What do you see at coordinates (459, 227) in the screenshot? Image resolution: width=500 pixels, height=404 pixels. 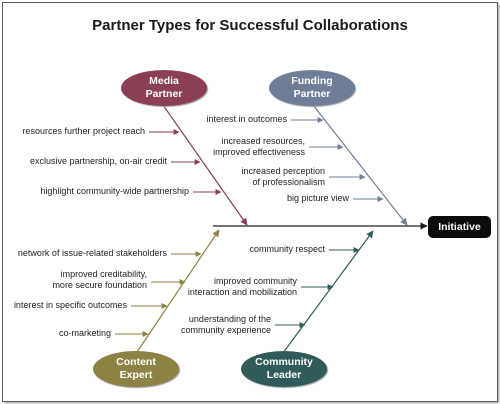 I see `effect-box: Initiative` at bounding box center [459, 227].